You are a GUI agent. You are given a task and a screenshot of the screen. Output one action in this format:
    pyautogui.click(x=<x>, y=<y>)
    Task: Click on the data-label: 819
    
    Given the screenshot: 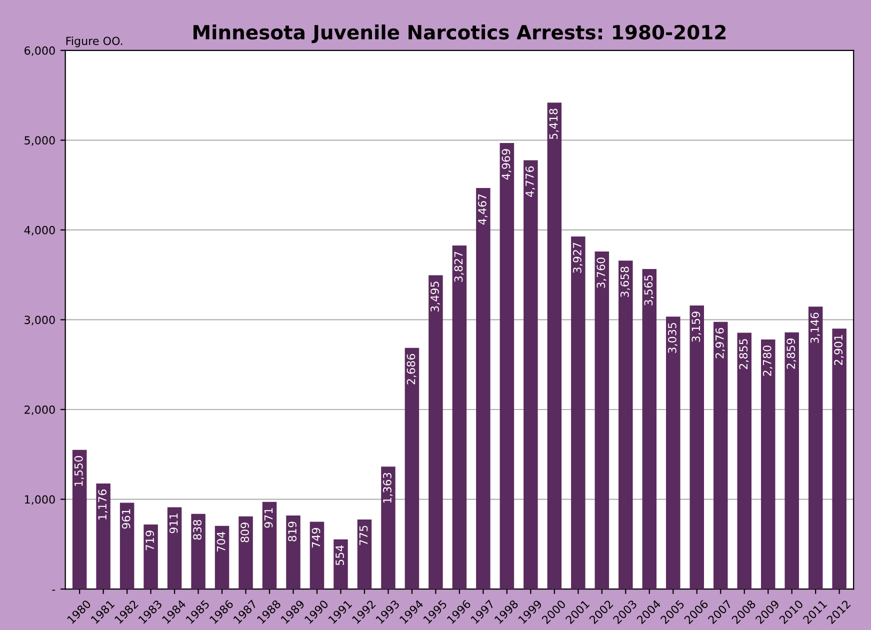 What is the action you would take?
    pyautogui.click(x=292, y=532)
    